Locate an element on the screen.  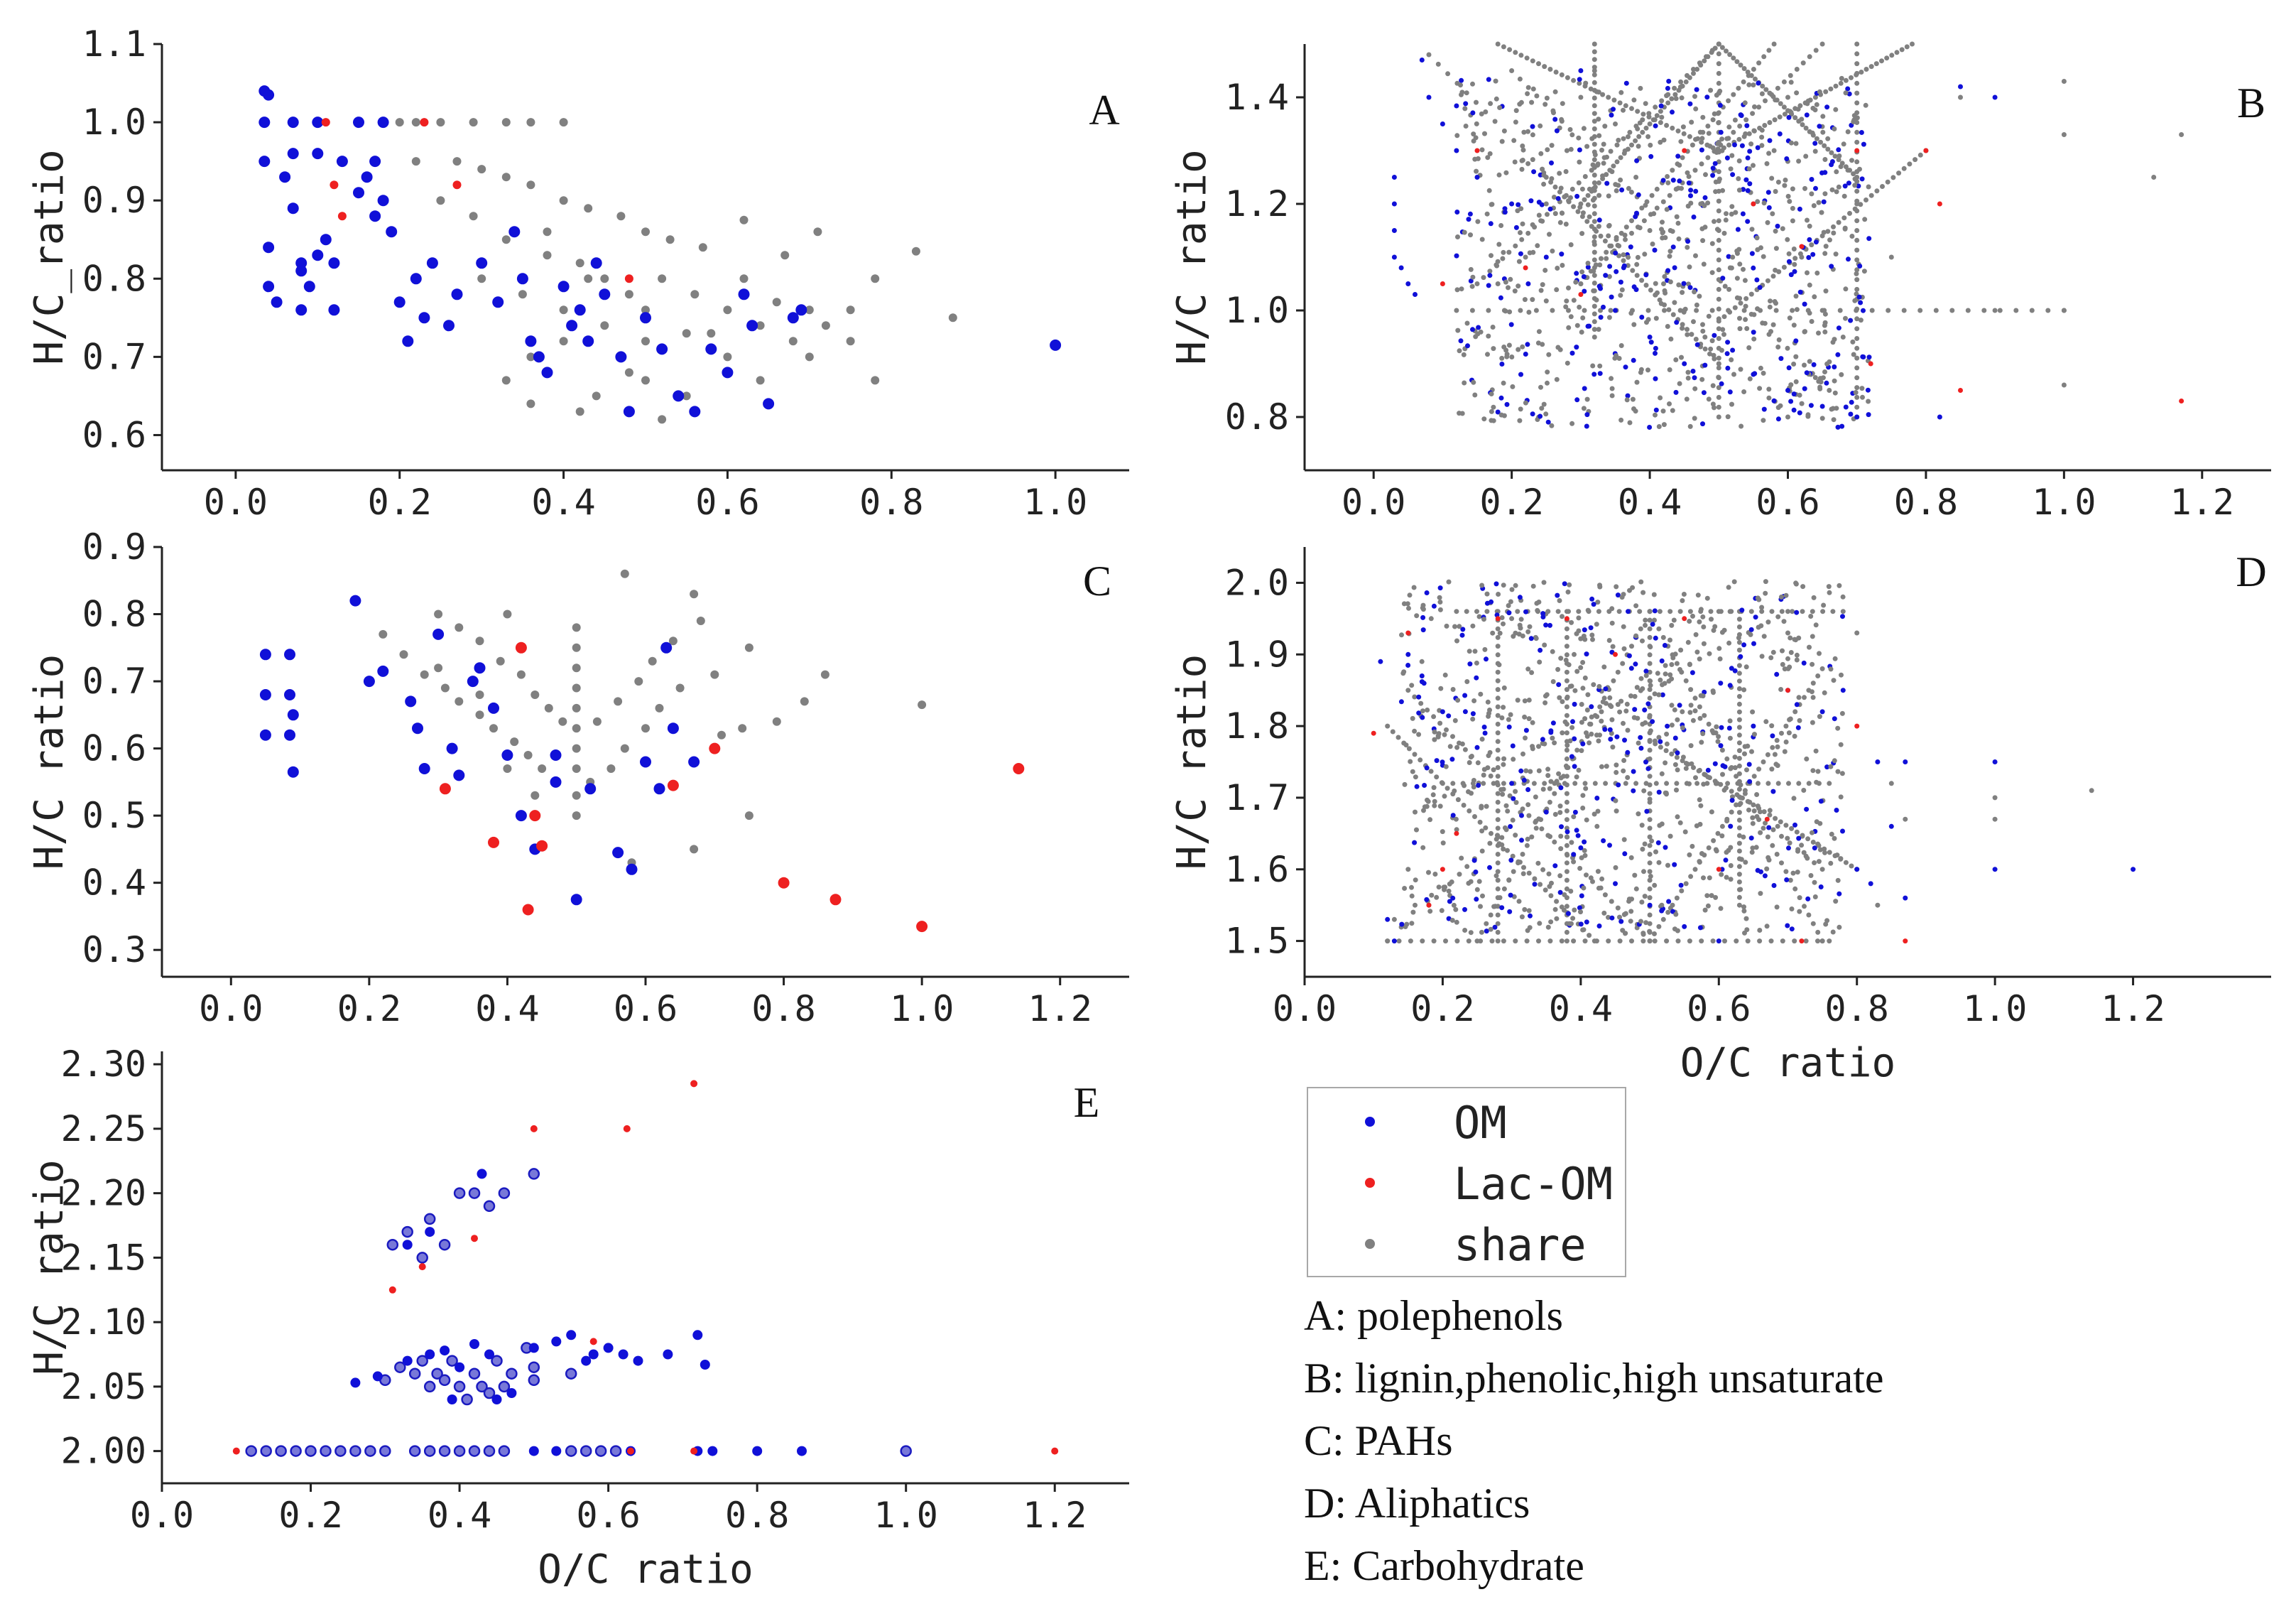
lac-om-point is located at coordinates (2182, 401).